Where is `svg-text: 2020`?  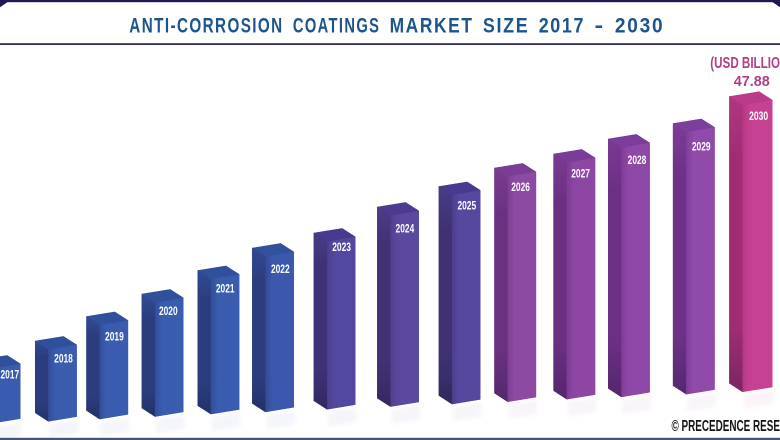
svg-text: 2020 is located at coordinates (168, 311).